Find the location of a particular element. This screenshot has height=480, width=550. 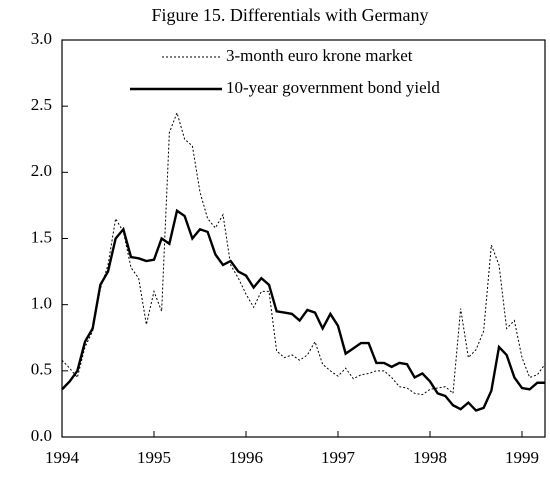

x-tick-label: 1995 is located at coordinates (154, 457).